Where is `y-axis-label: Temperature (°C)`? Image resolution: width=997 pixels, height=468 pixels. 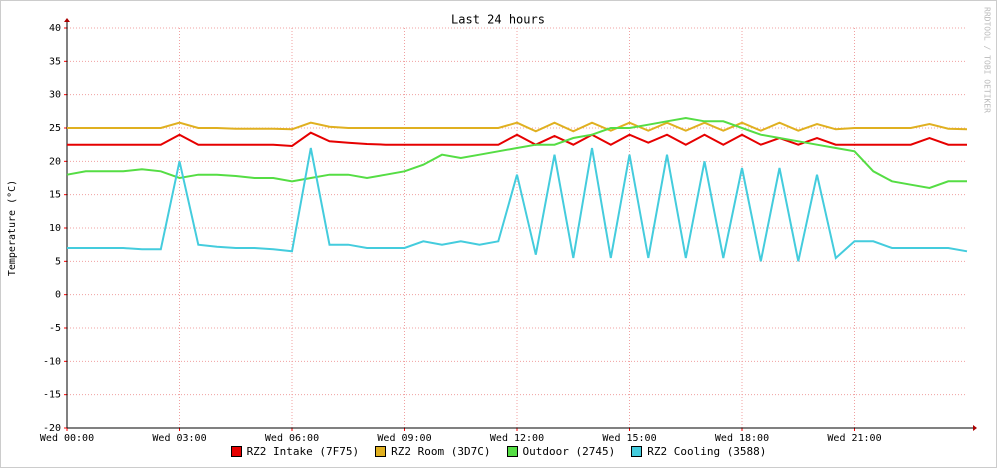 y-axis-label: Temperature (°C) is located at coordinates (12, 228).